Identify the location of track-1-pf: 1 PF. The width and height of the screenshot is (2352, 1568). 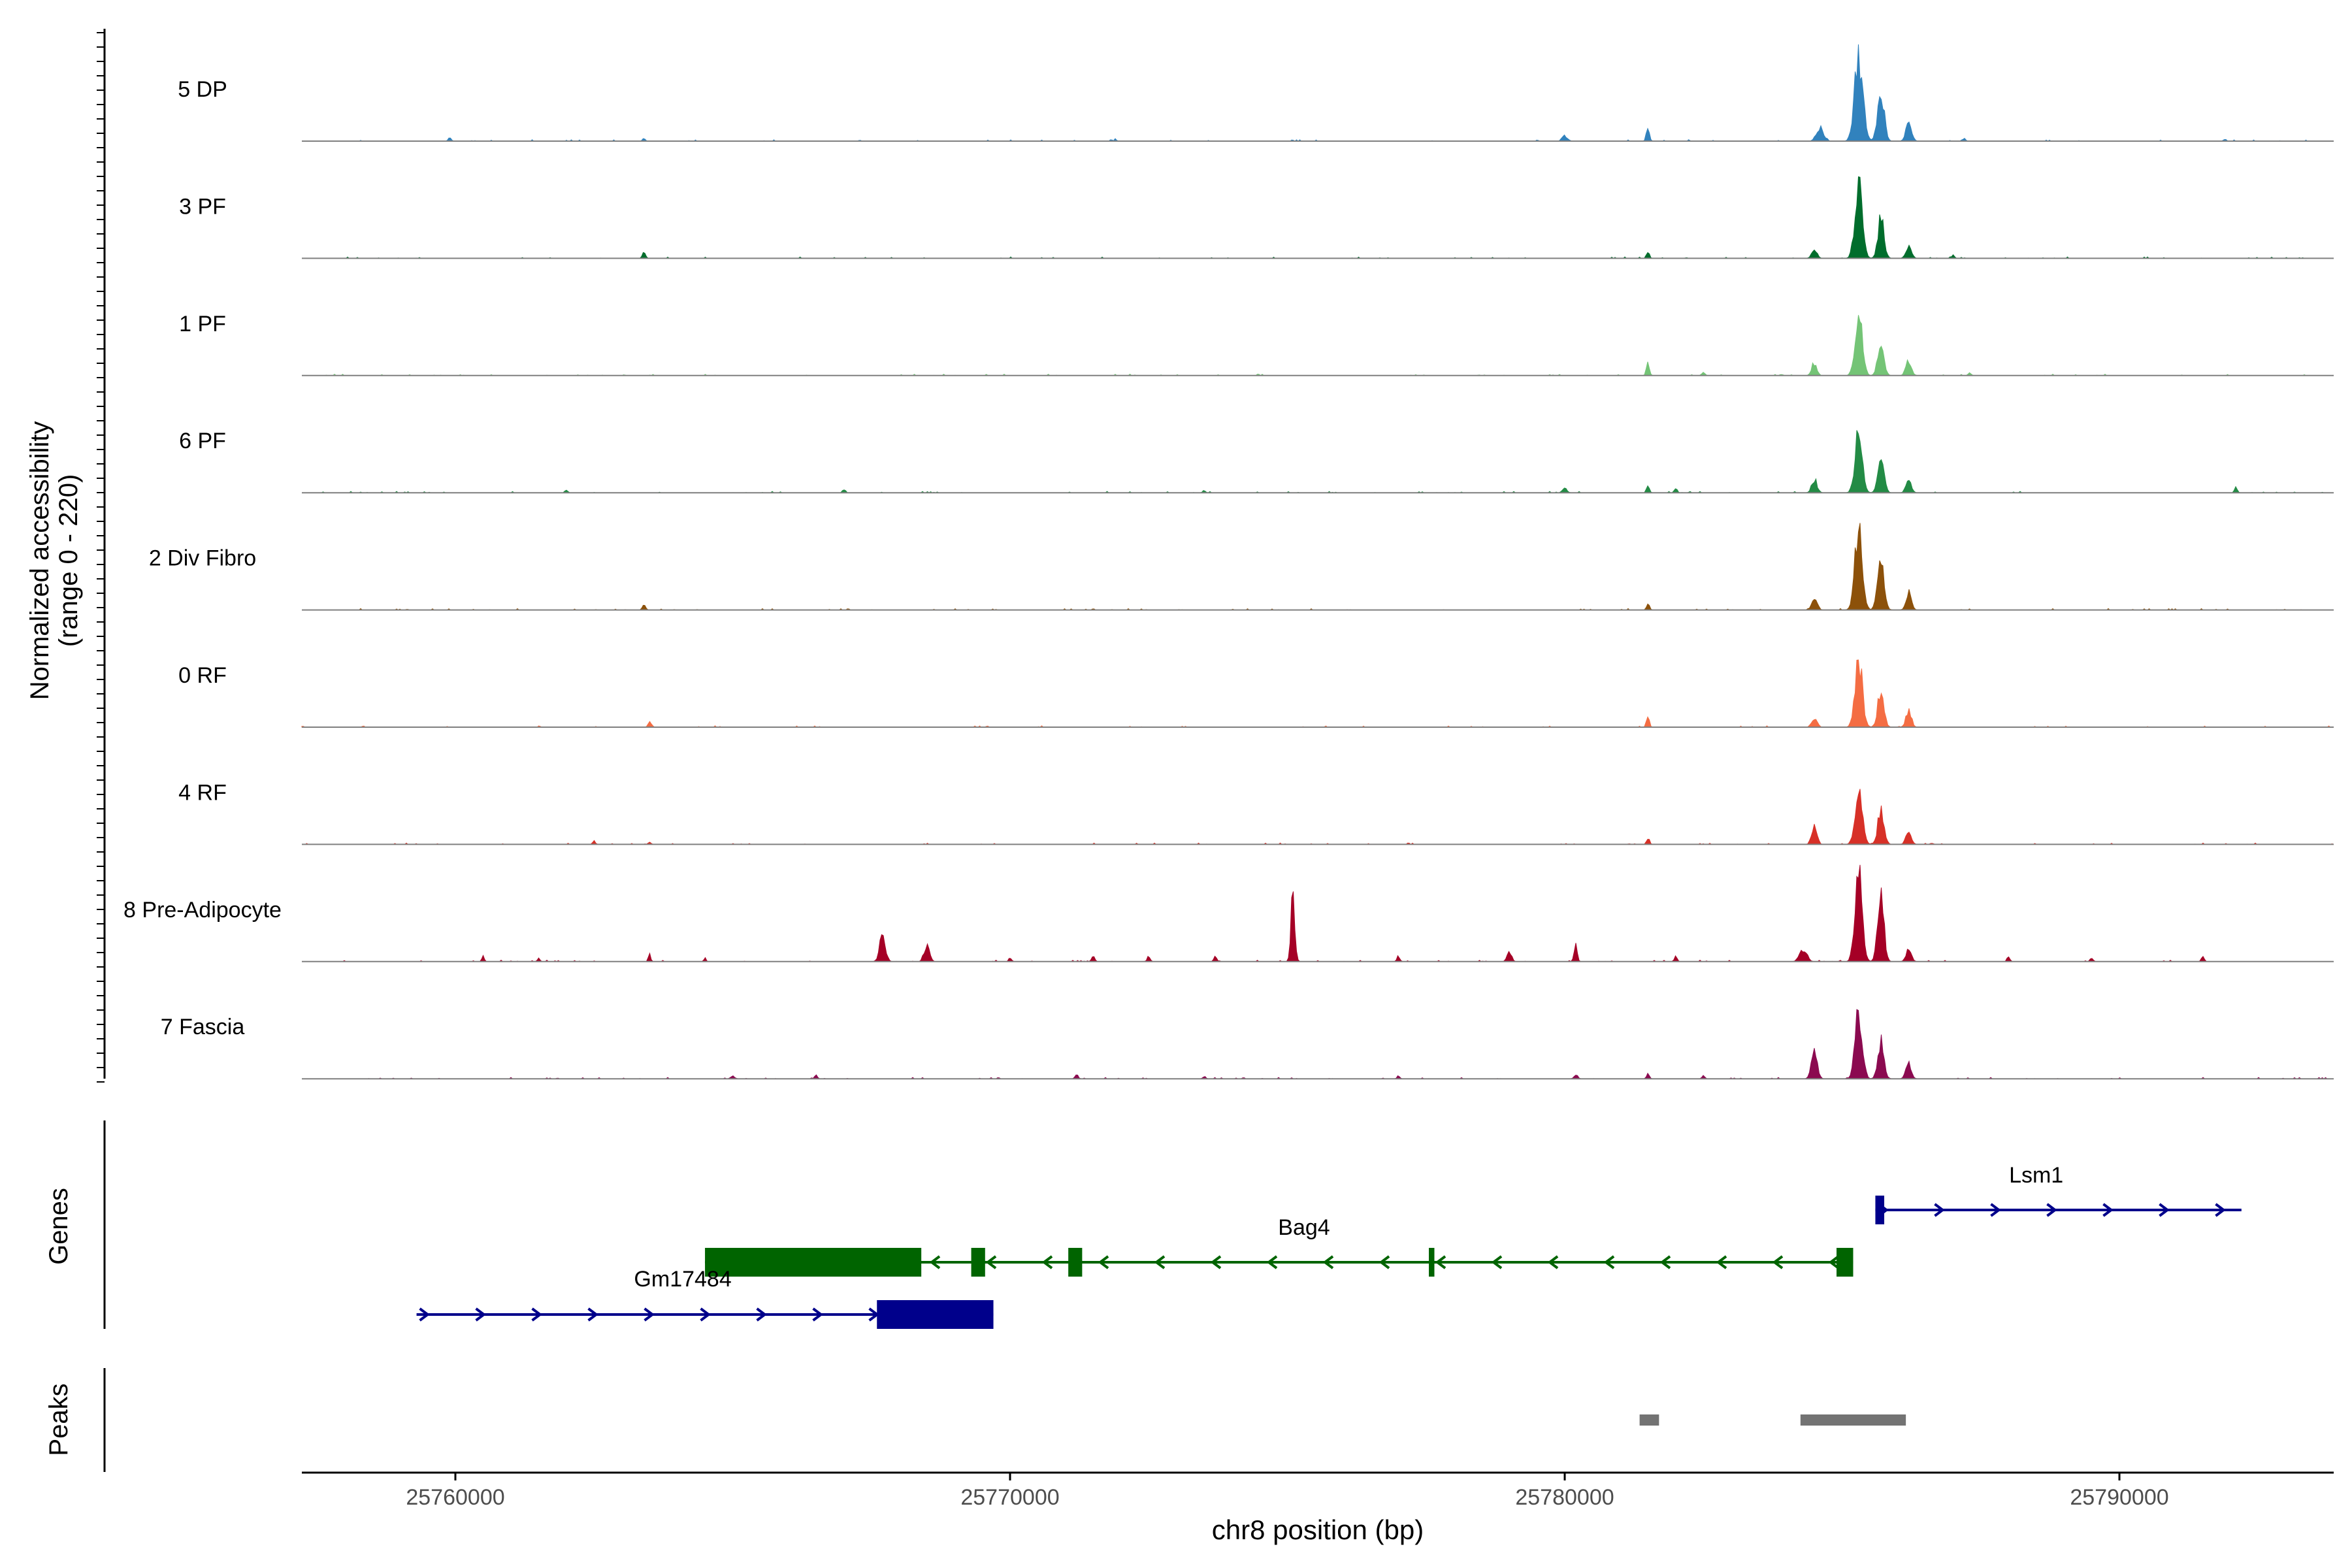
(1256, 344).